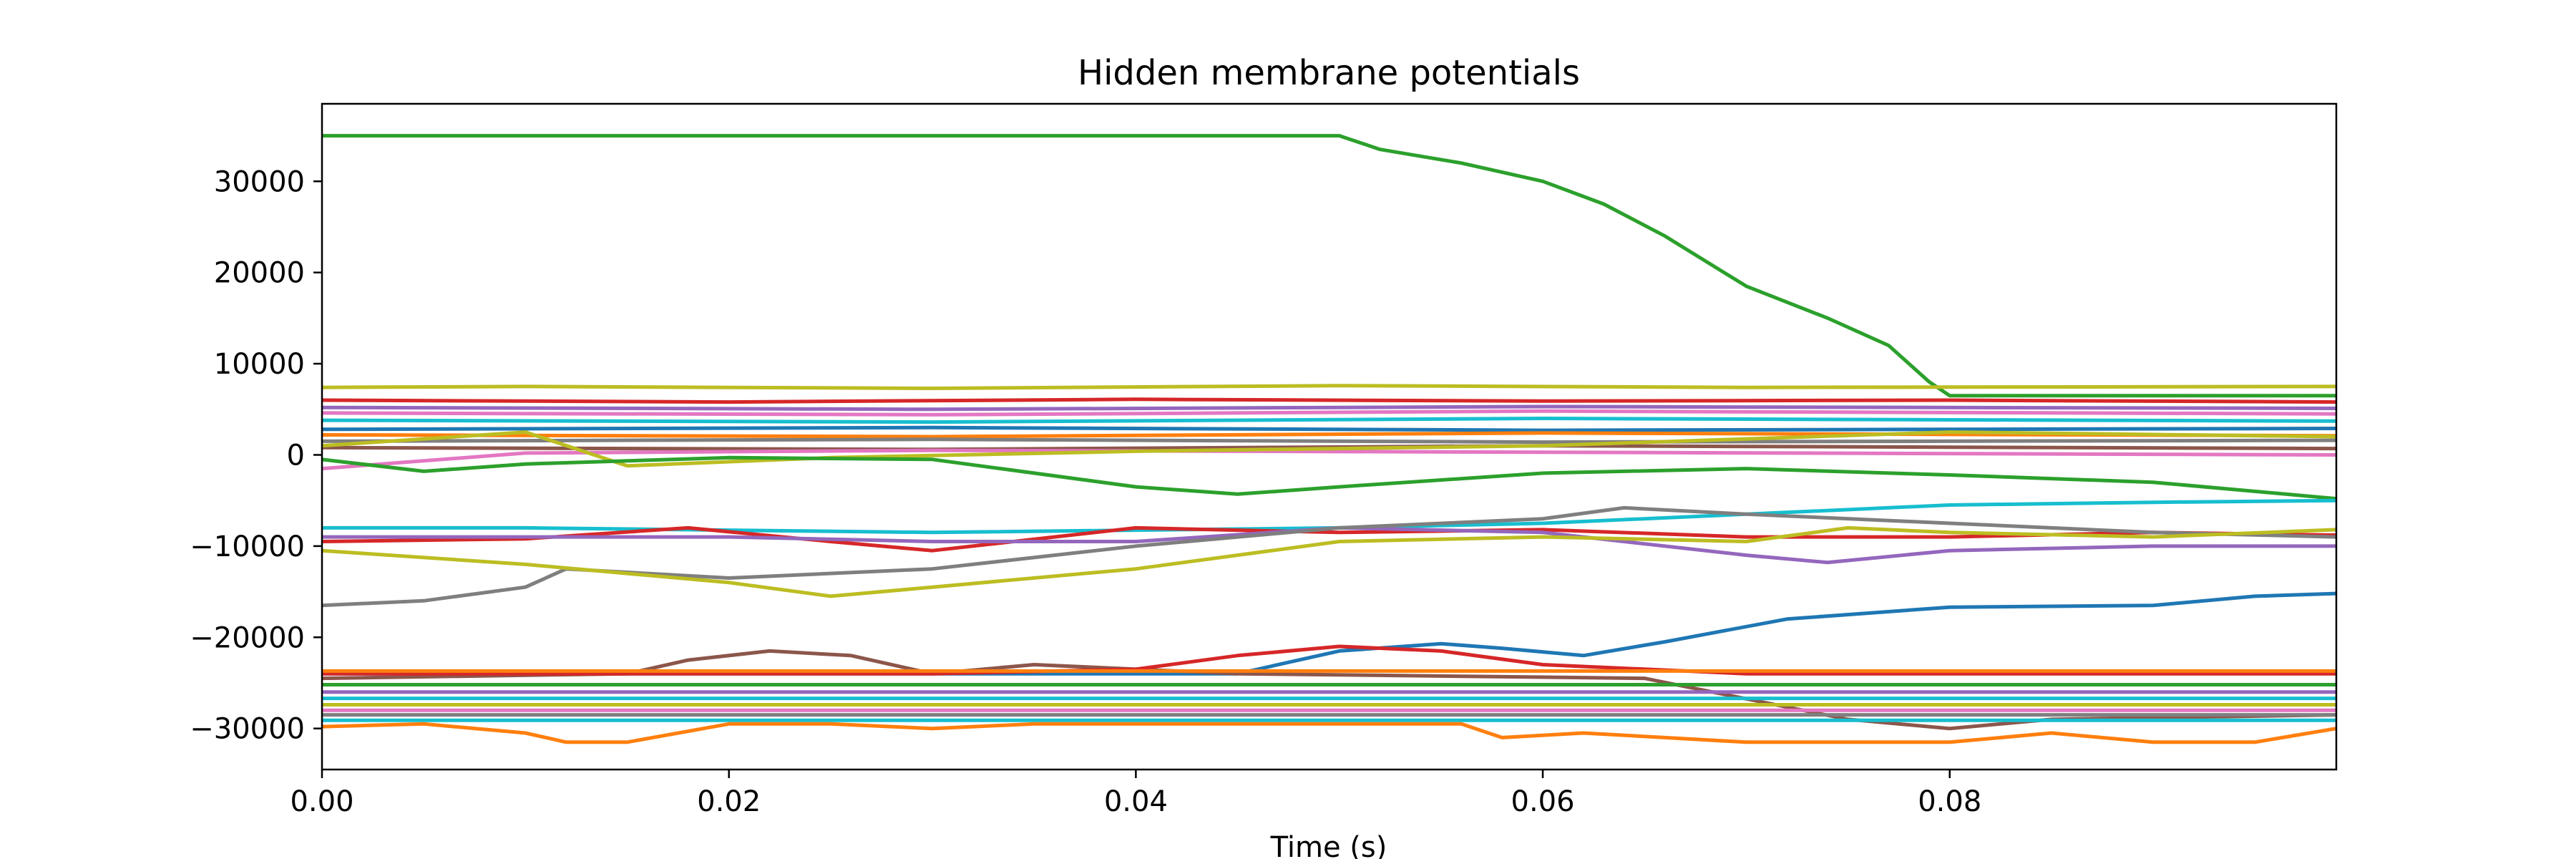 The image size is (2576, 859). I want to click on x-tick-label: 0.02, so click(729, 801).